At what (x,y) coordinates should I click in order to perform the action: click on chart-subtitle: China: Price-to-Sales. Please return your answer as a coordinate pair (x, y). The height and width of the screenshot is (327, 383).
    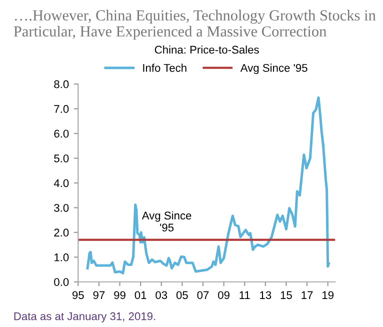
    Looking at the image, I should click on (206, 50).